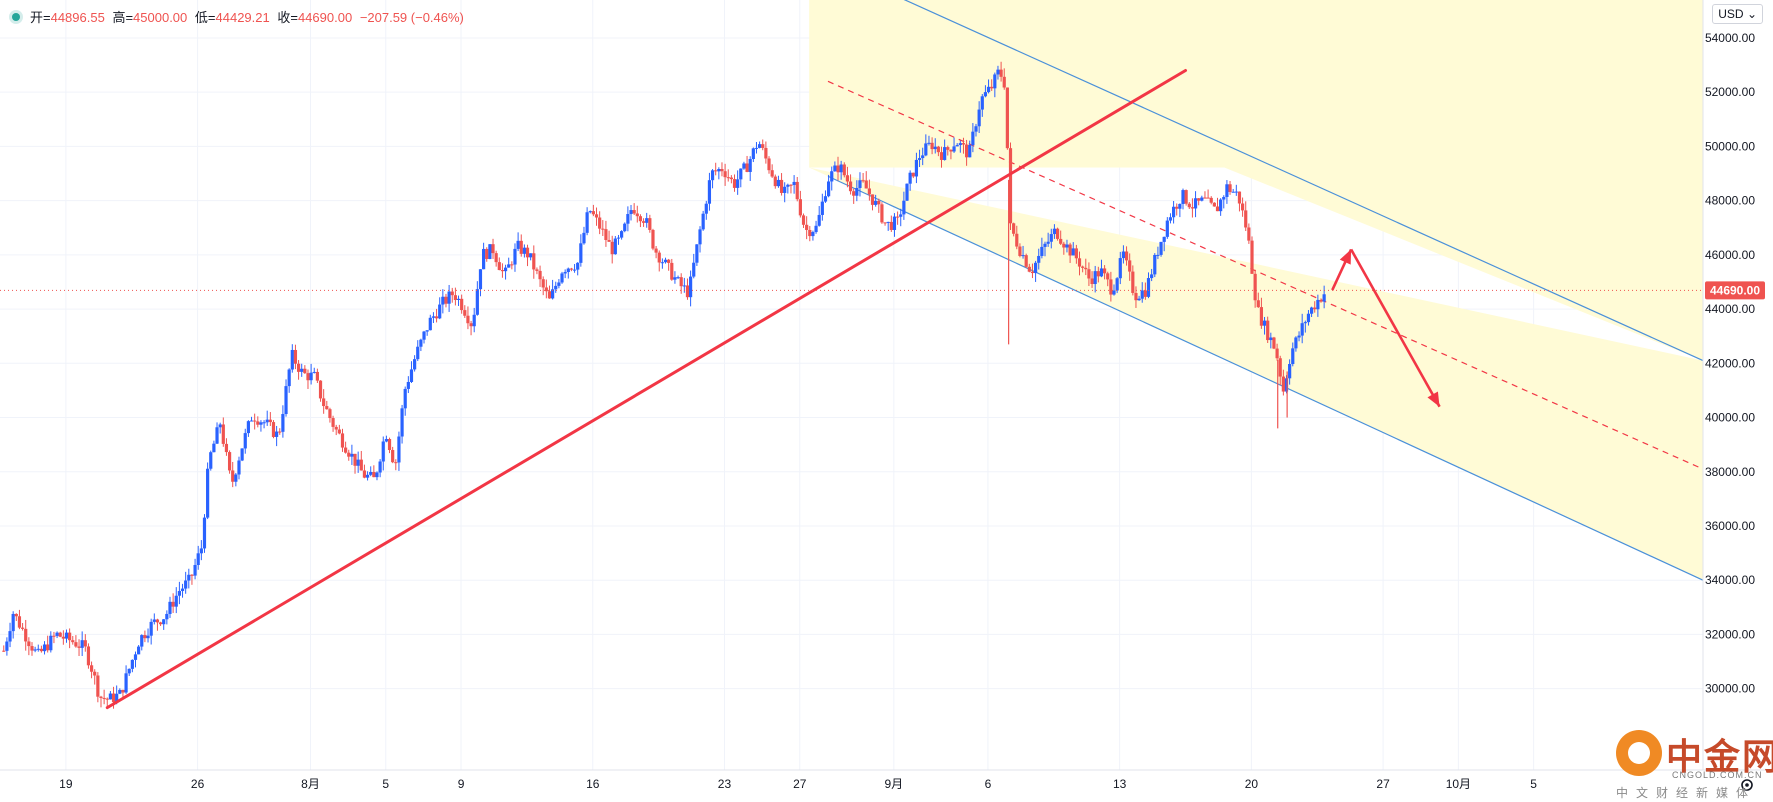 This screenshot has height=802, width=1773. I want to click on axis-settings-icon, so click(1747, 785).